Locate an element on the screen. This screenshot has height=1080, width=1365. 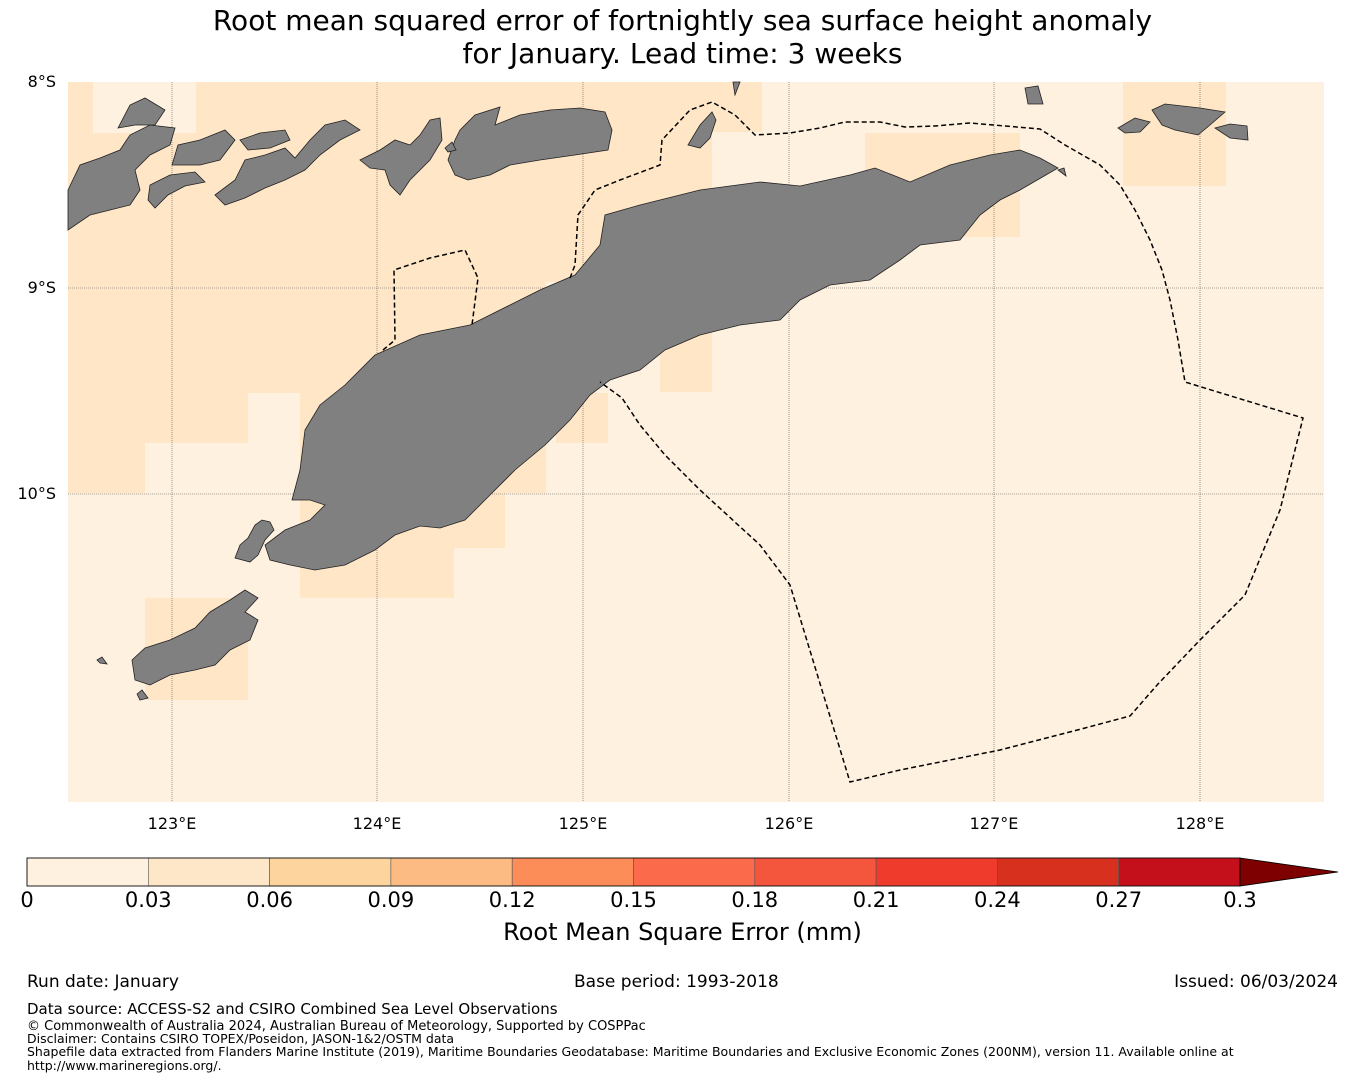
colorbar-frame is located at coordinates (633, 872).